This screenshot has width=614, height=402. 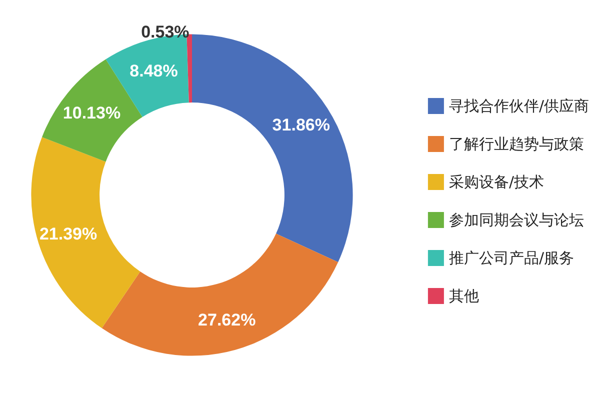 What do you see at coordinates (516, 220) in the screenshot?
I see `legend-label: 参加同期会议与论坛` at bounding box center [516, 220].